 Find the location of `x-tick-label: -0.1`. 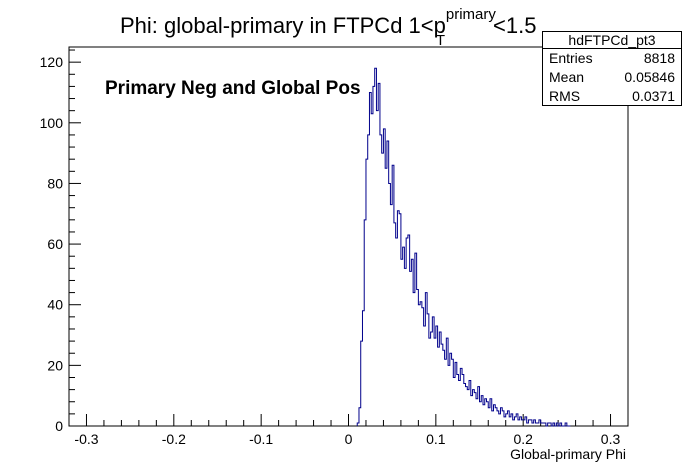

x-tick-label: -0.1 is located at coordinates (261, 439).